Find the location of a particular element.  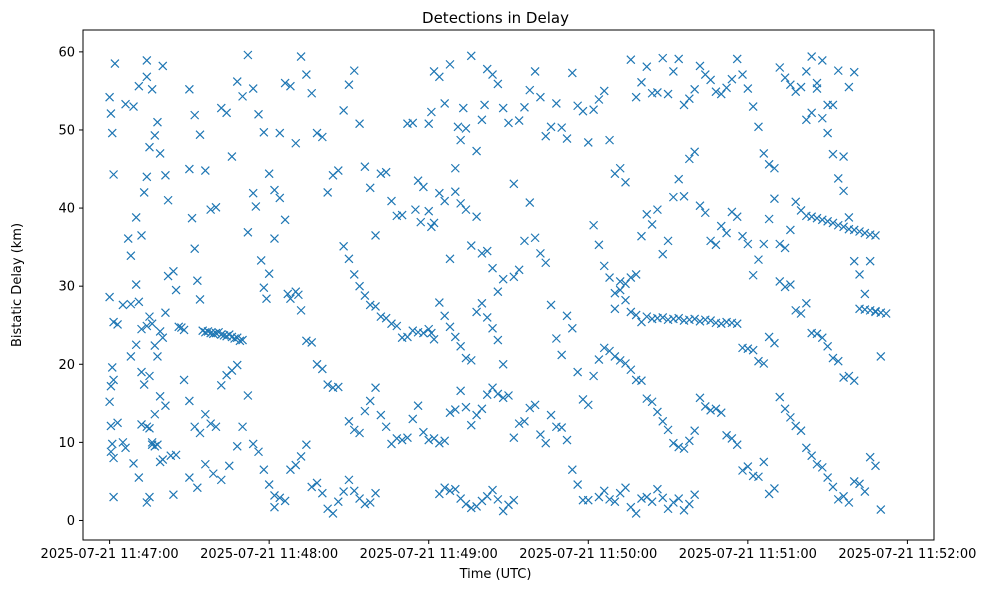

y-axis-title: Bistatic Delay (km) is located at coordinates (17, 285).